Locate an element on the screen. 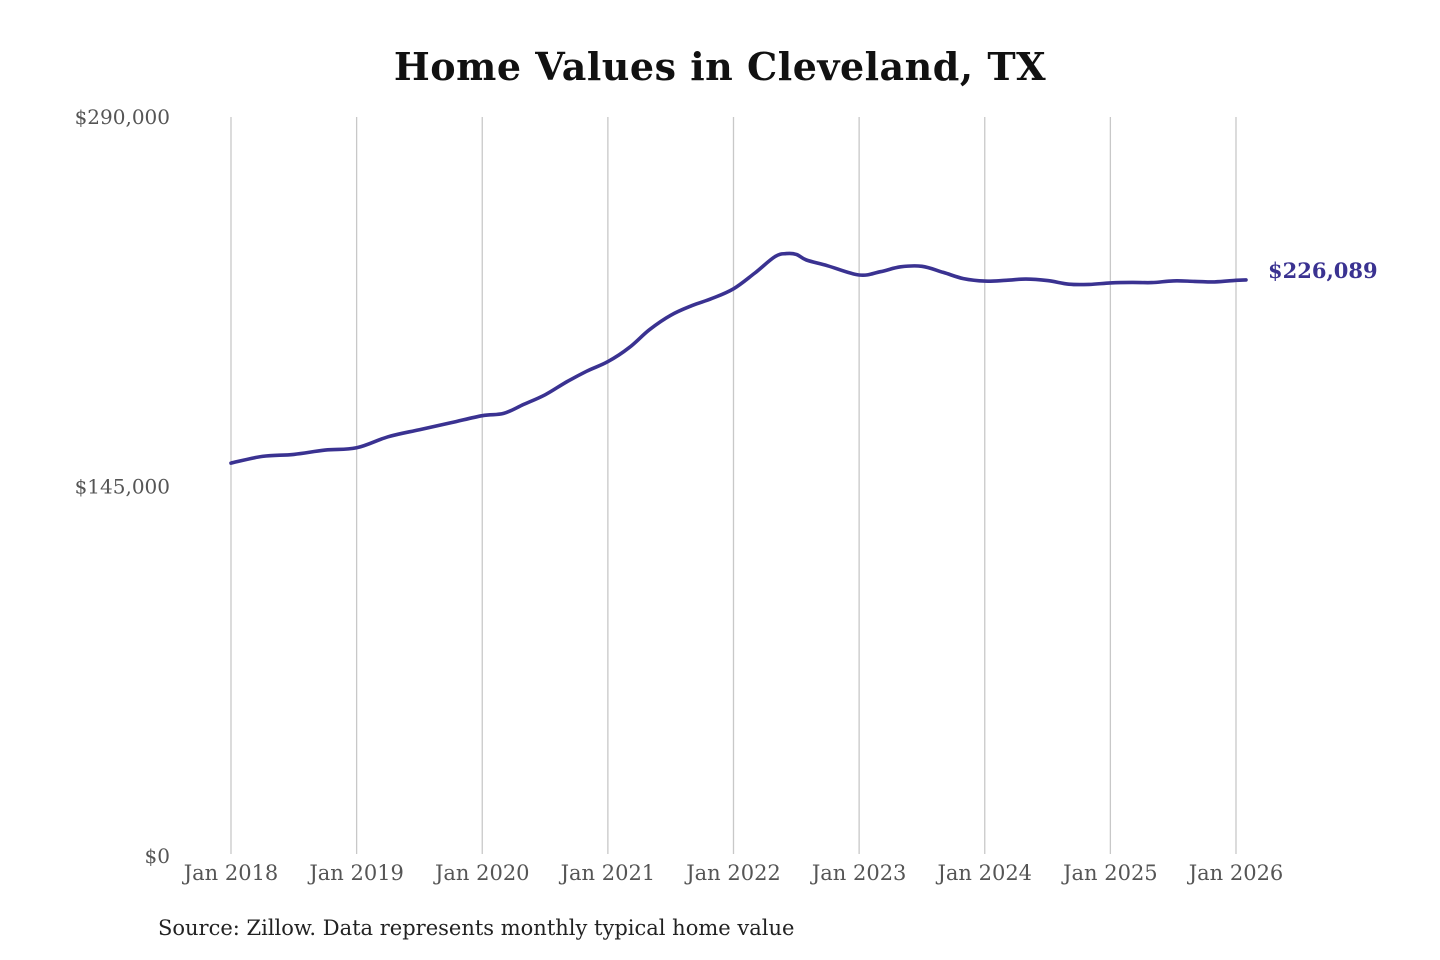 The width and height of the screenshot is (1440, 960). y-tick-label: $290,000 is located at coordinates (122, 117).